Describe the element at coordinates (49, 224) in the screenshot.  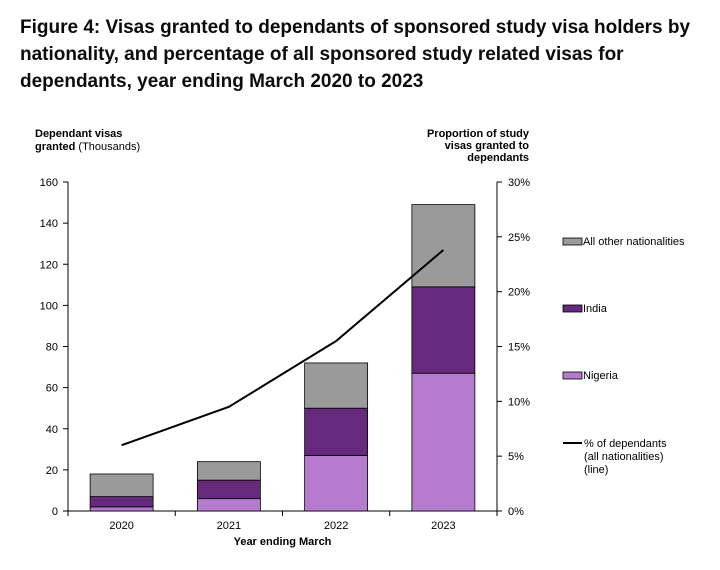
I see `y-axis-tick-label: 140` at that location.